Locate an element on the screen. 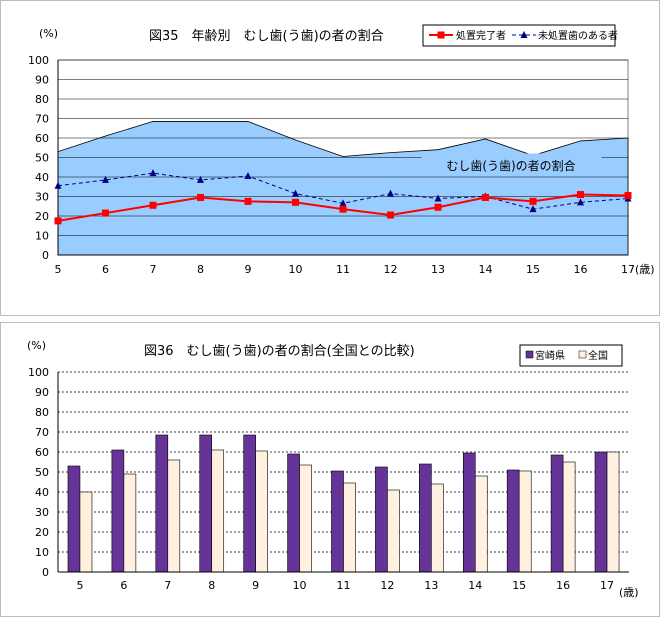 The height and width of the screenshot is (620, 660). y-tick-label: 90 is located at coordinates (42, 80).